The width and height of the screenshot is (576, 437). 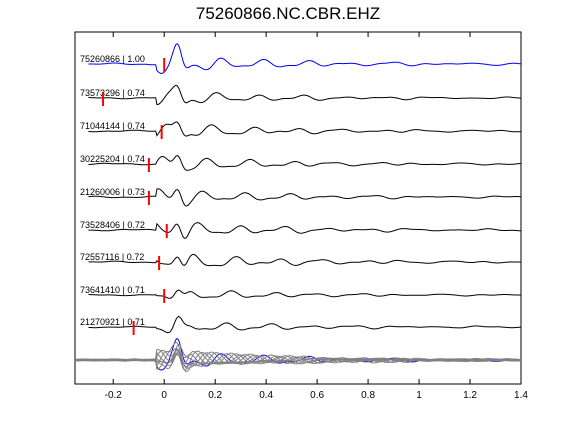 What do you see at coordinates (266, 395) in the screenshot?
I see `x-tick-label: 0.4` at bounding box center [266, 395].